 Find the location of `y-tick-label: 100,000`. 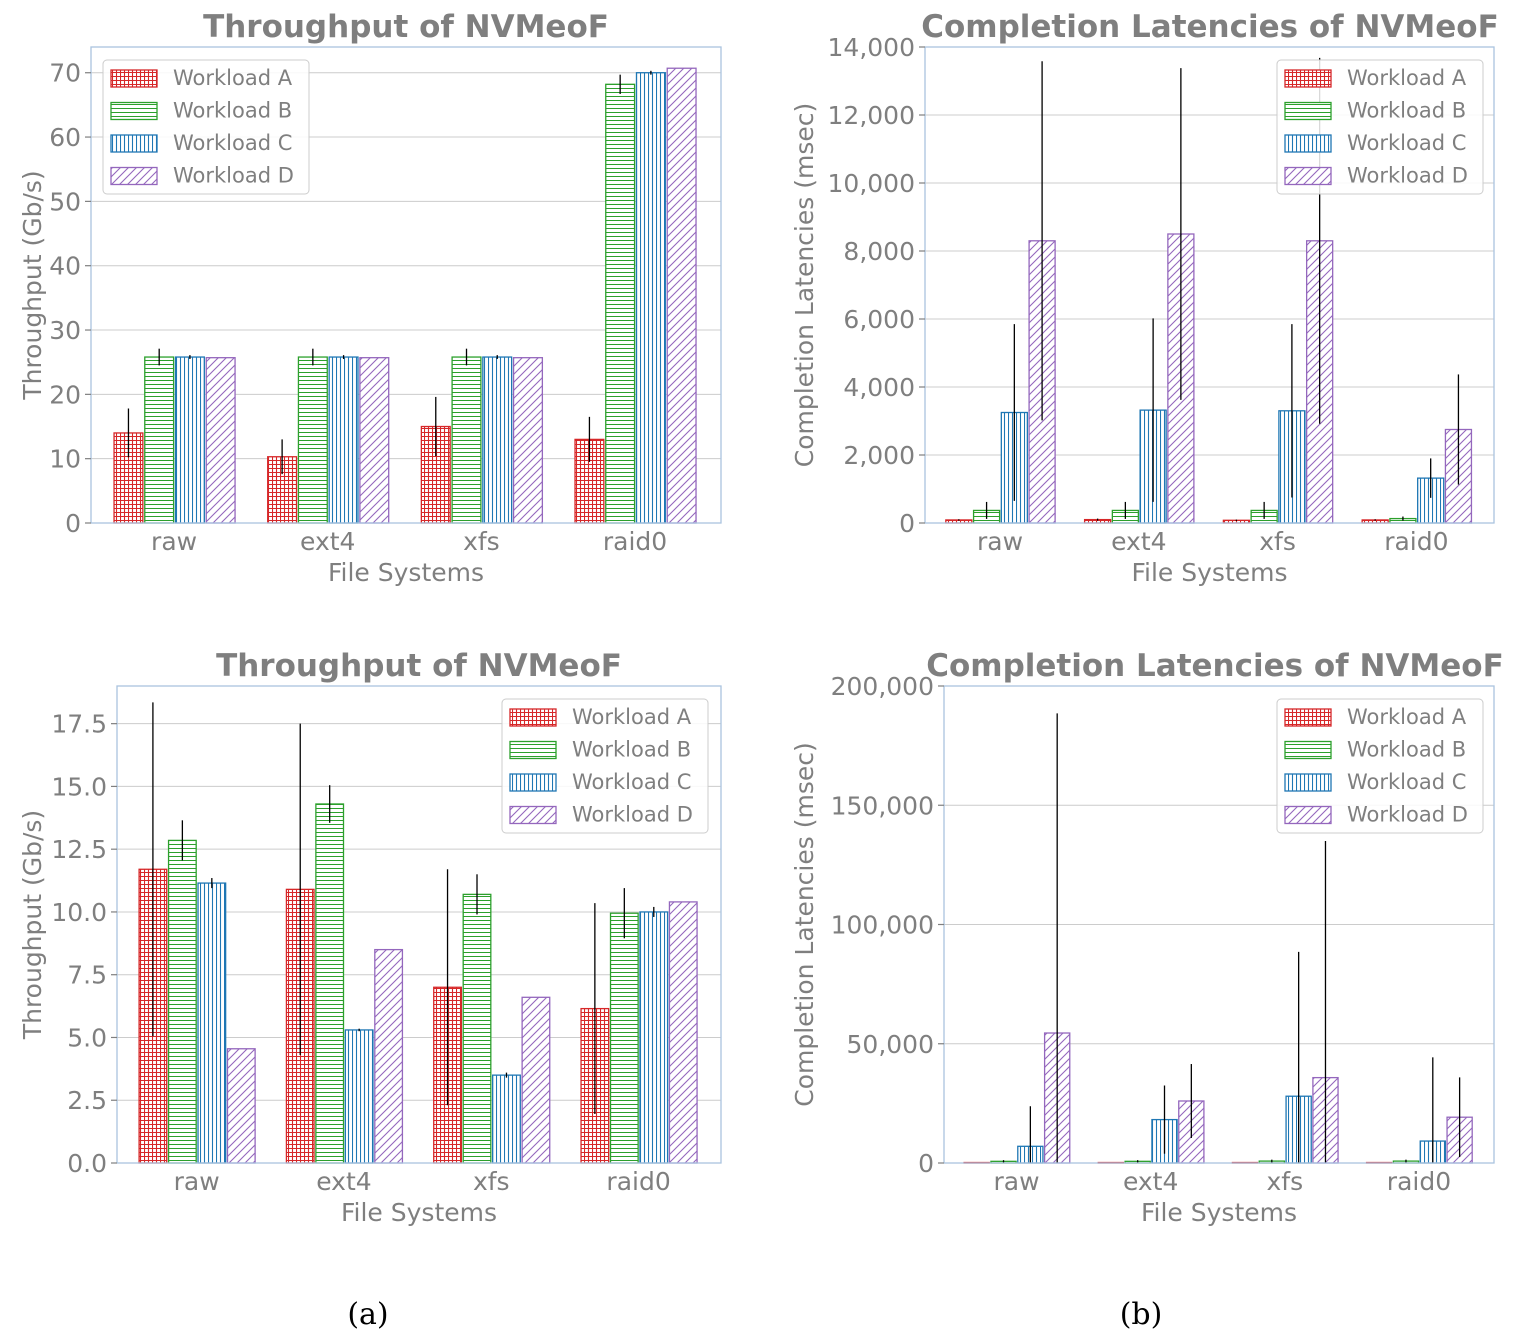

y-tick-label: 100,000 is located at coordinates (882, 925).